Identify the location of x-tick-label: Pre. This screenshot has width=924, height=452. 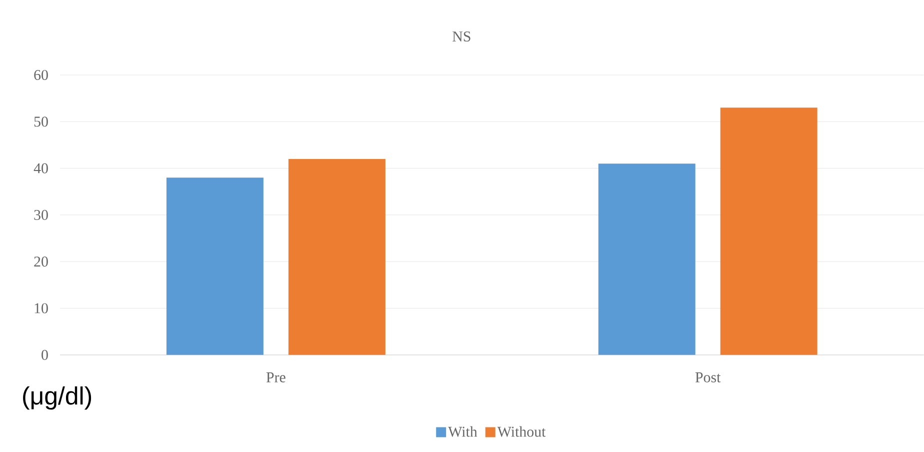
(276, 377).